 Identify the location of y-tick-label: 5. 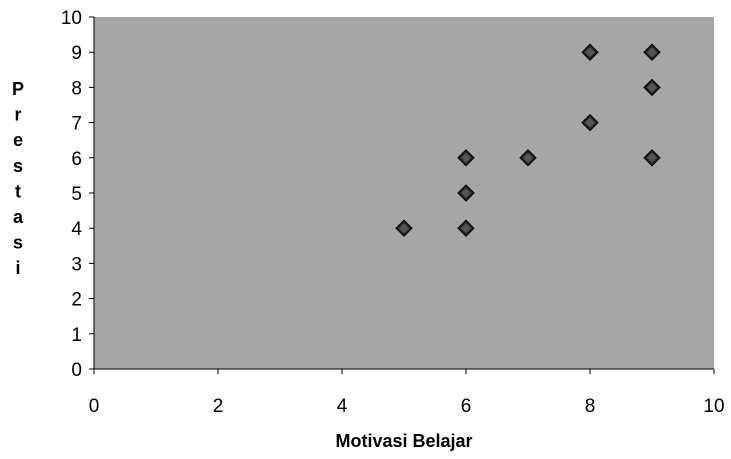
(76, 194).